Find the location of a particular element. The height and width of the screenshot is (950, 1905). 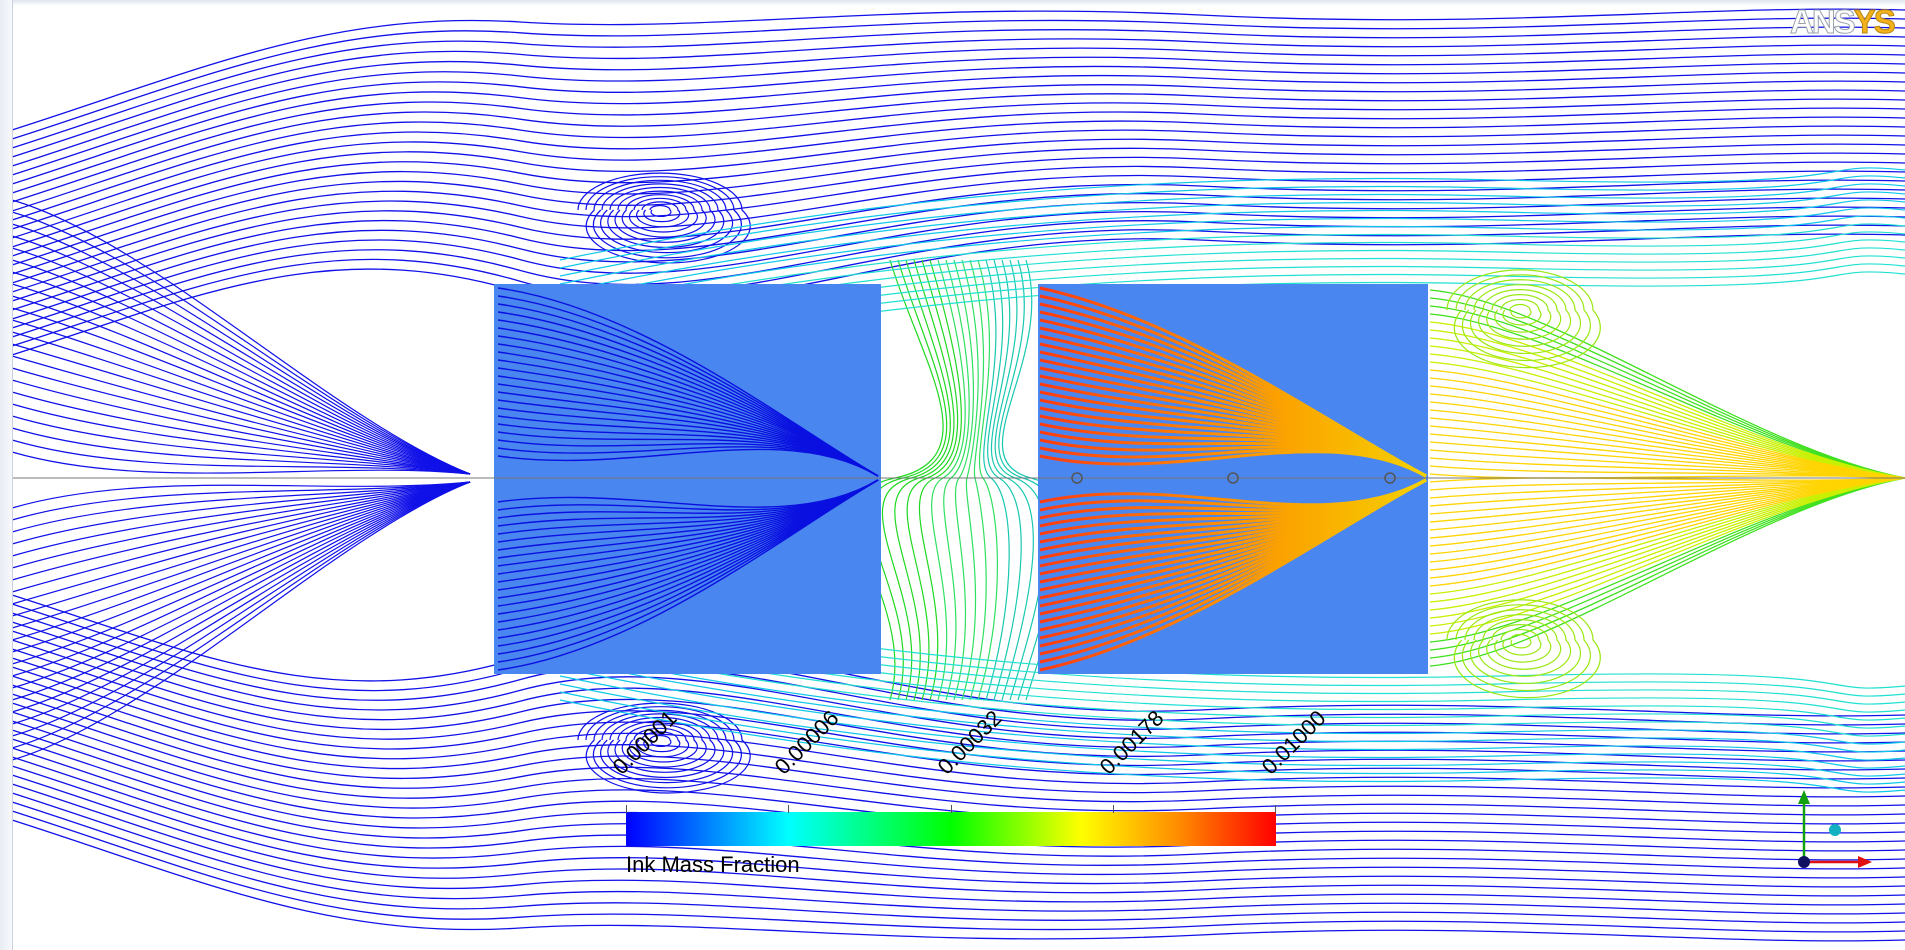

x-axis-arrowhead is located at coordinates (1865, 862).